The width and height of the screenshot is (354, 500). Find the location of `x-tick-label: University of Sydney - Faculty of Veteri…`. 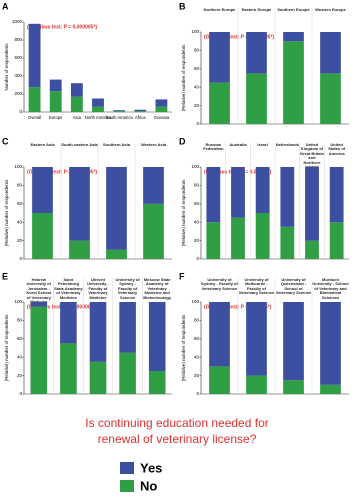

x-tick-label: University of Sydney - Faculty of Veteri… is located at coordinates (127, 289).